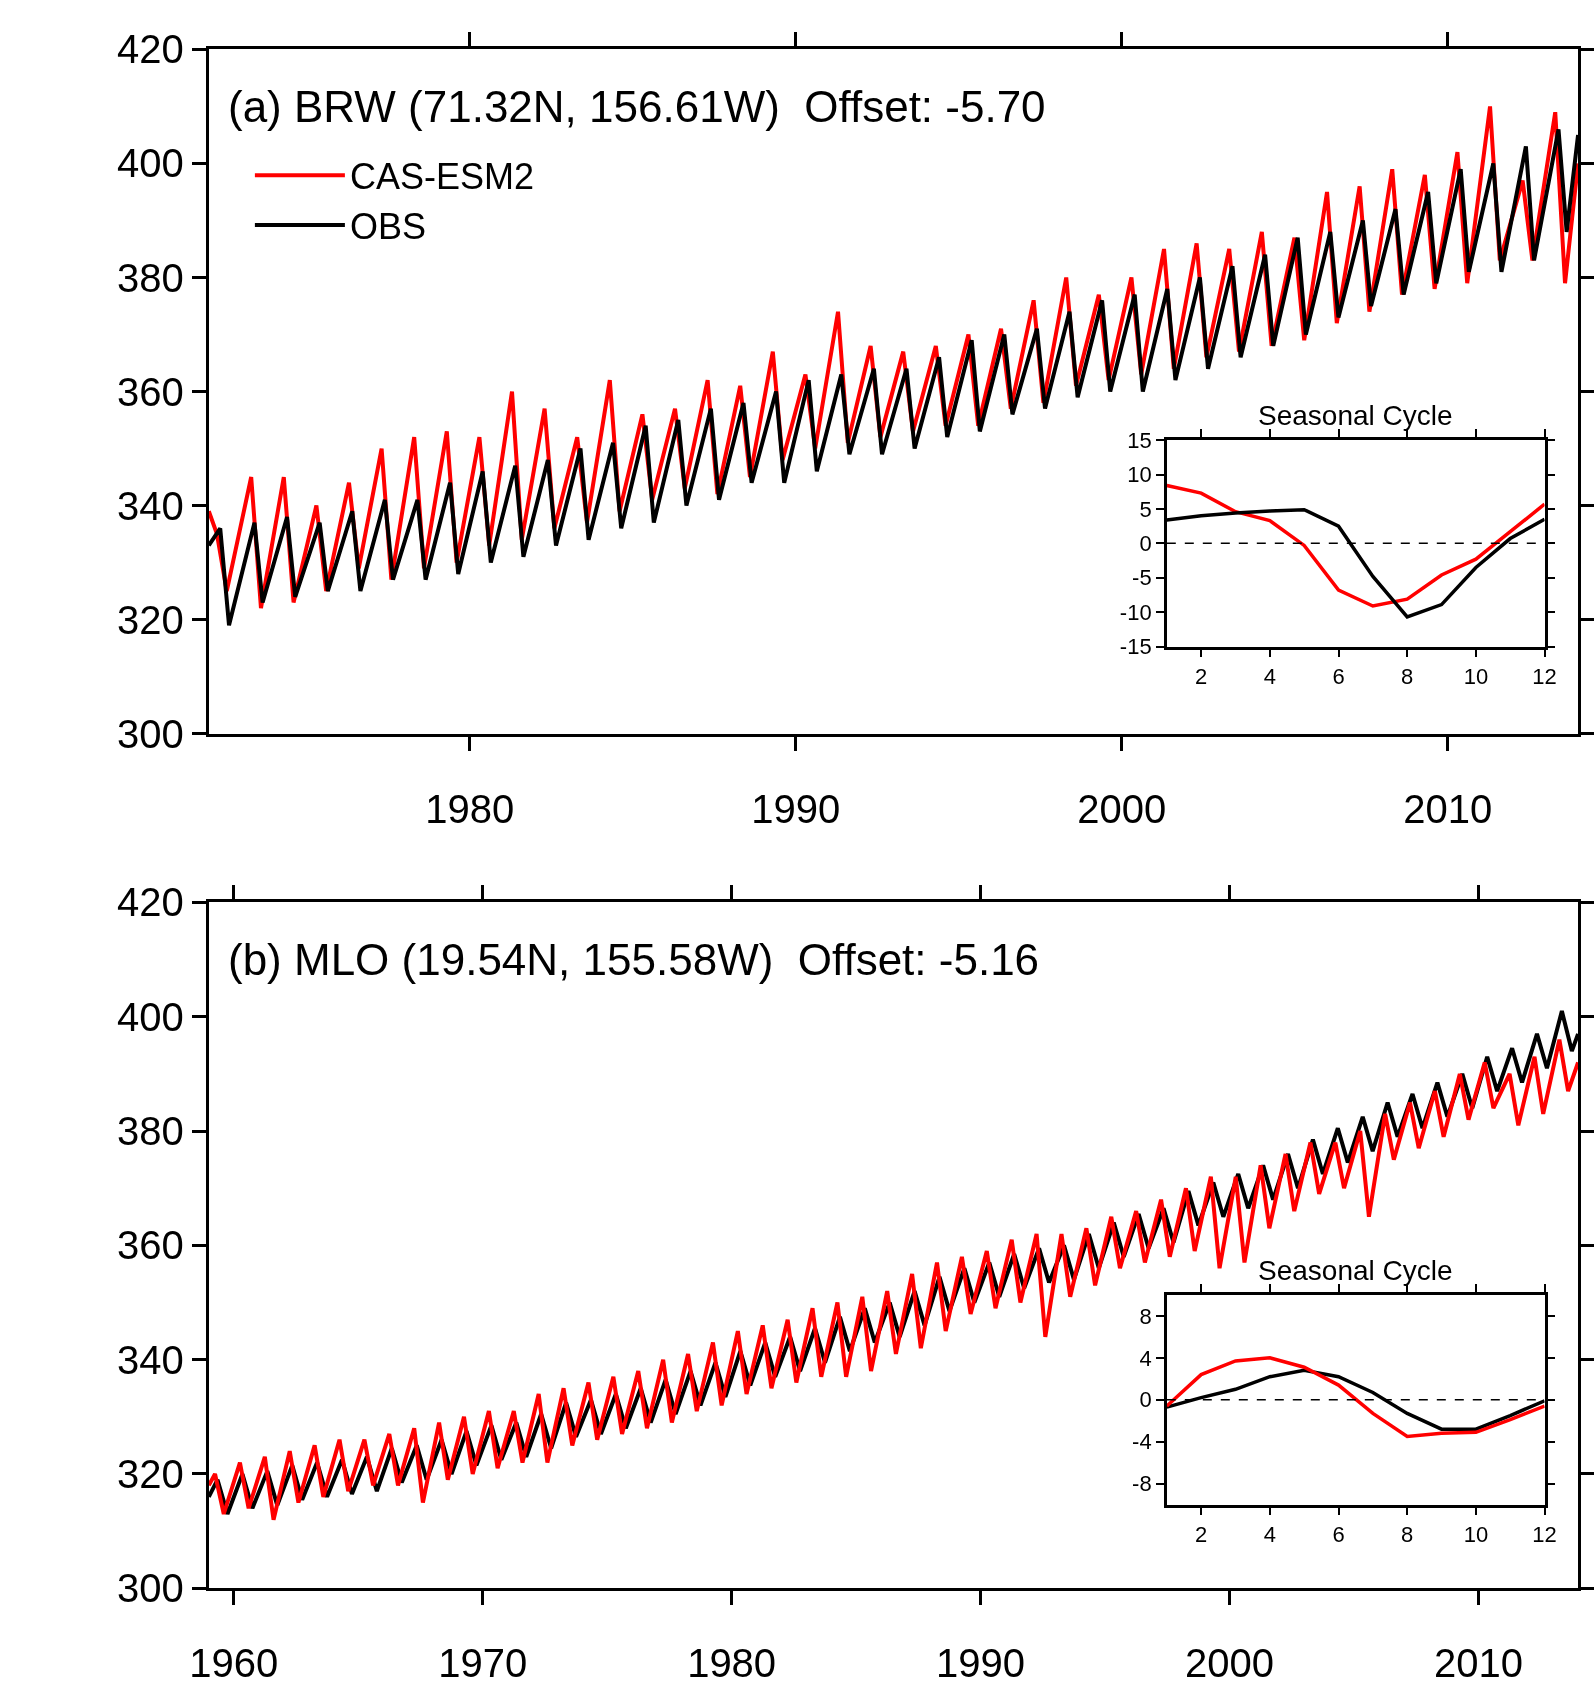  What do you see at coordinates (1142, 578) in the screenshot?
I see `y-tick-label: -5` at bounding box center [1142, 578].